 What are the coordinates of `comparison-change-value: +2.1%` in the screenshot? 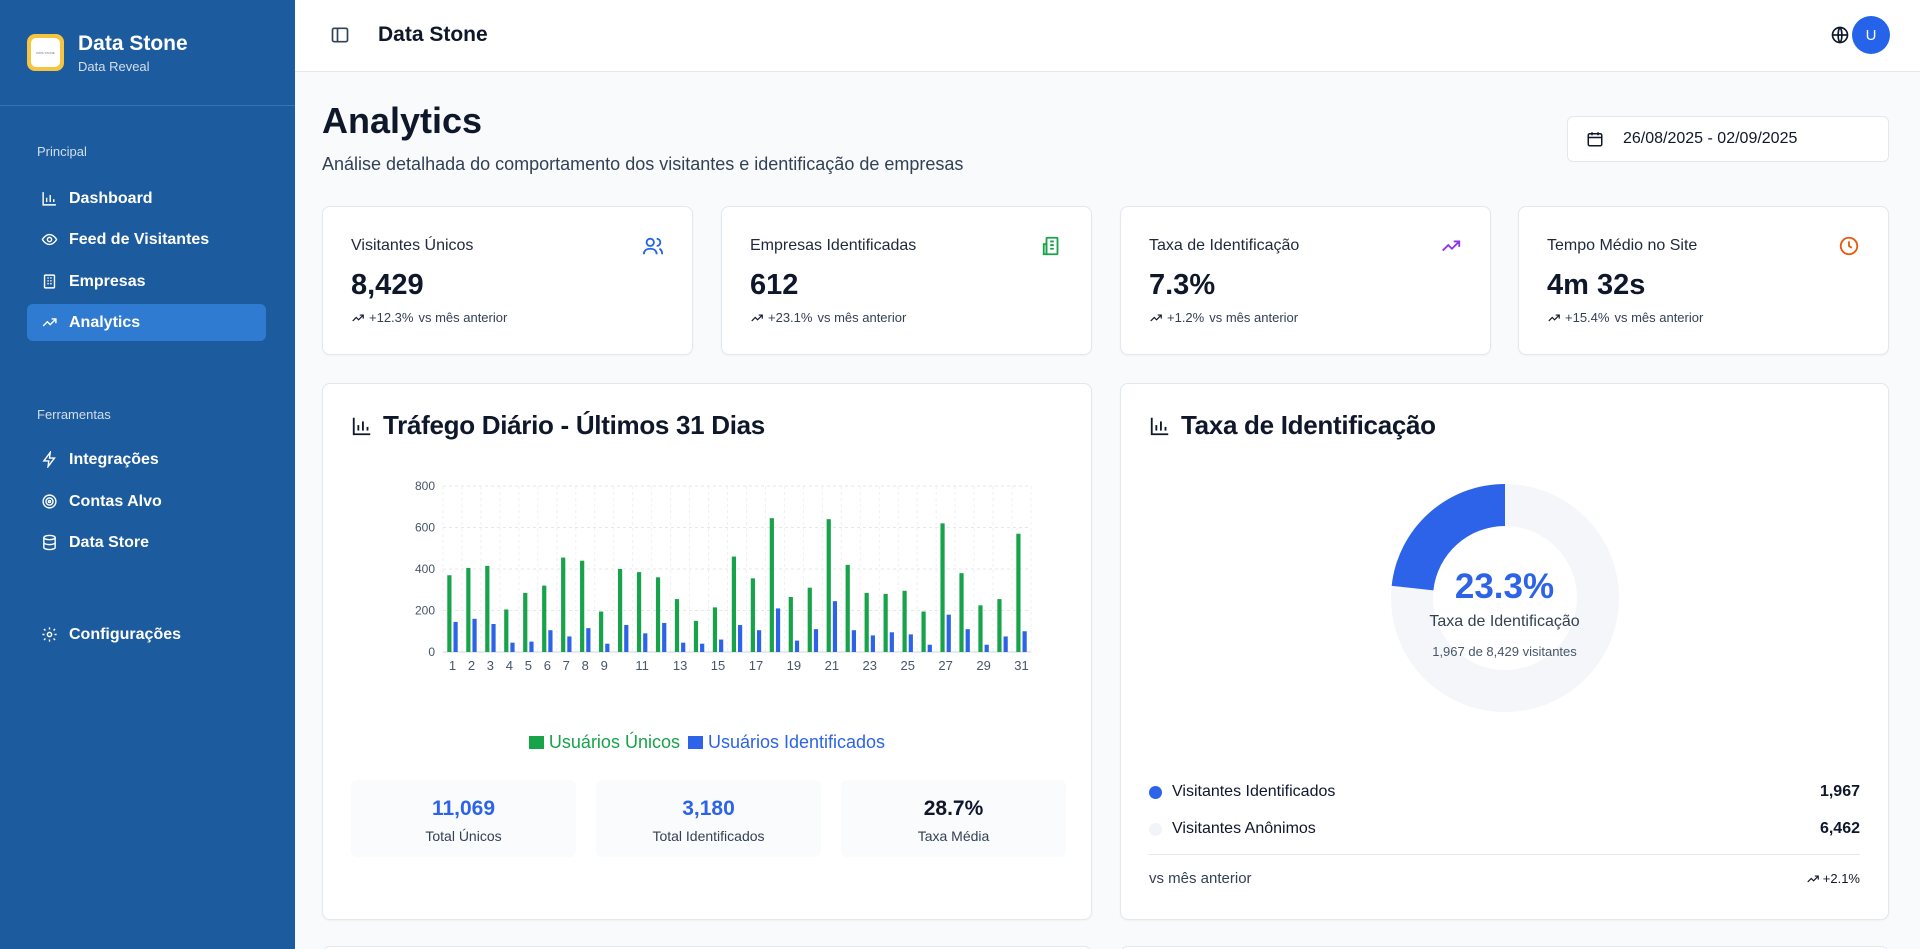 It's located at (1841, 878).